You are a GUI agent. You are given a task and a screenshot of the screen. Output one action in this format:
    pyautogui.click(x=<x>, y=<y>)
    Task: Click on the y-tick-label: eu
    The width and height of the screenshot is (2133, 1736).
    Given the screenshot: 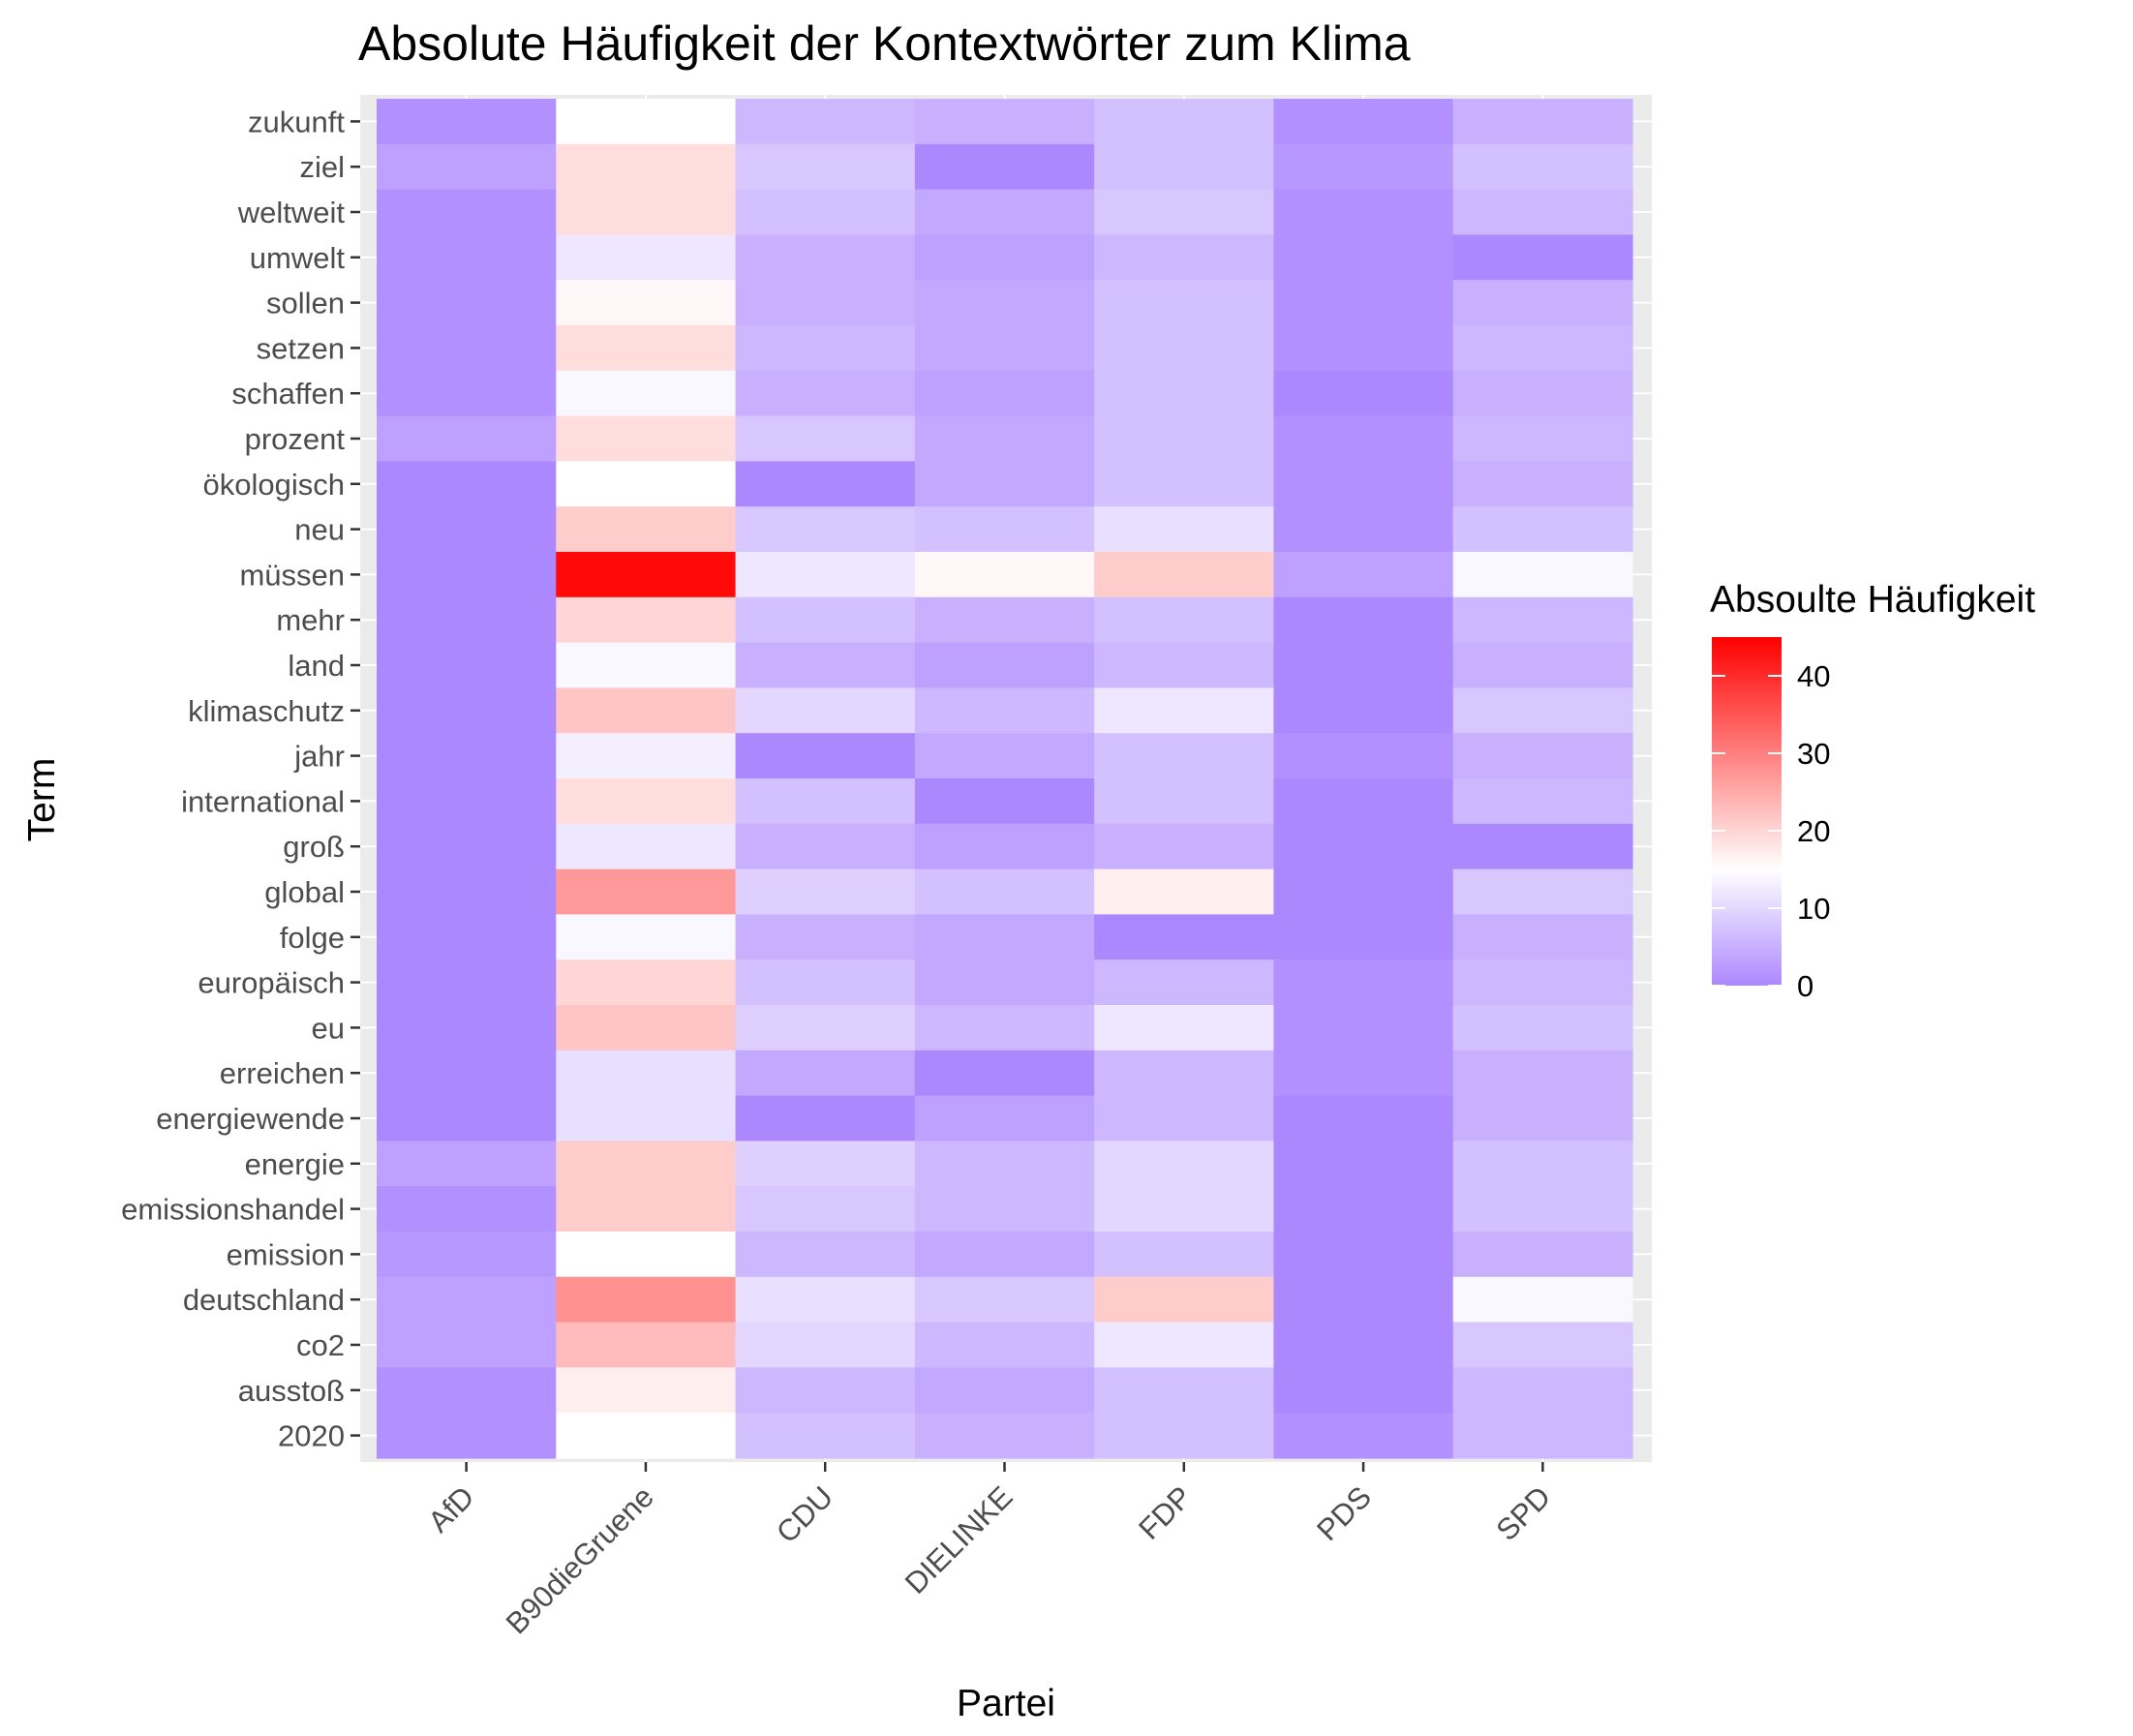 What is the action you would take?
    pyautogui.click(x=328, y=1028)
    